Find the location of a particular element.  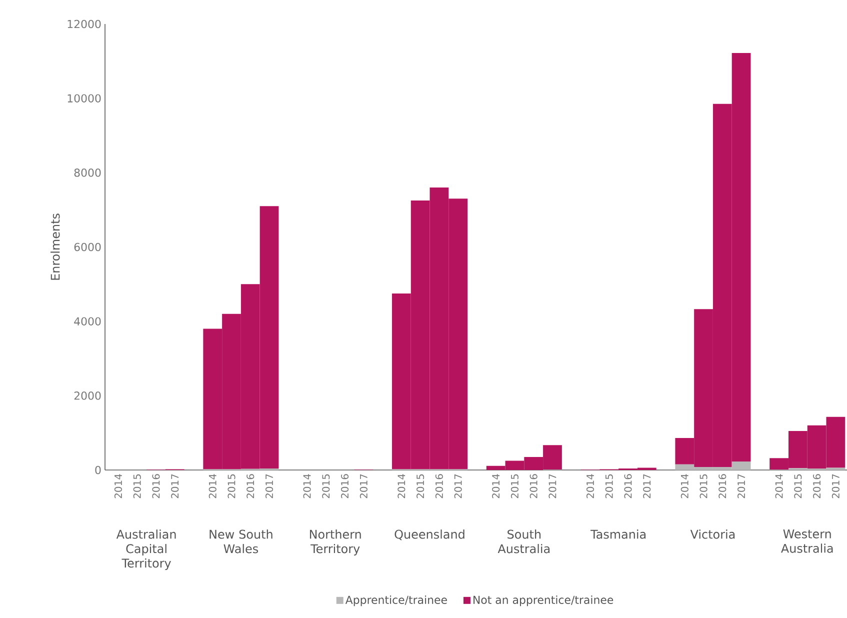

y-tick-label: 10000 is located at coordinates (84, 98).